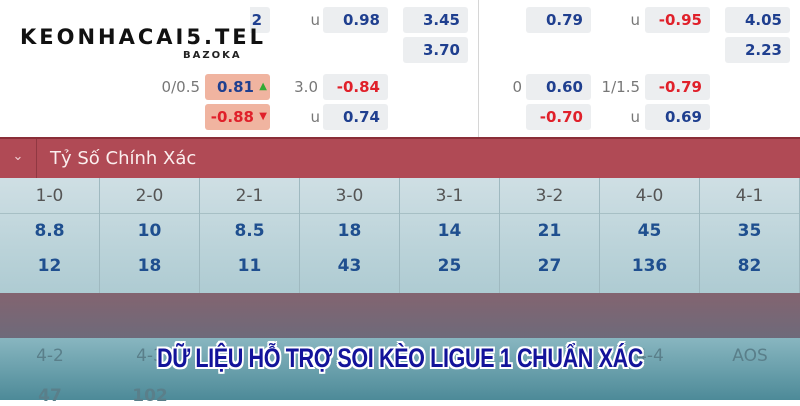 Image resolution: width=800 pixels, height=406 pixels. What do you see at coordinates (50, 356) in the screenshot?
I see `score-label: 4-2` at bounding box center [50, 356].